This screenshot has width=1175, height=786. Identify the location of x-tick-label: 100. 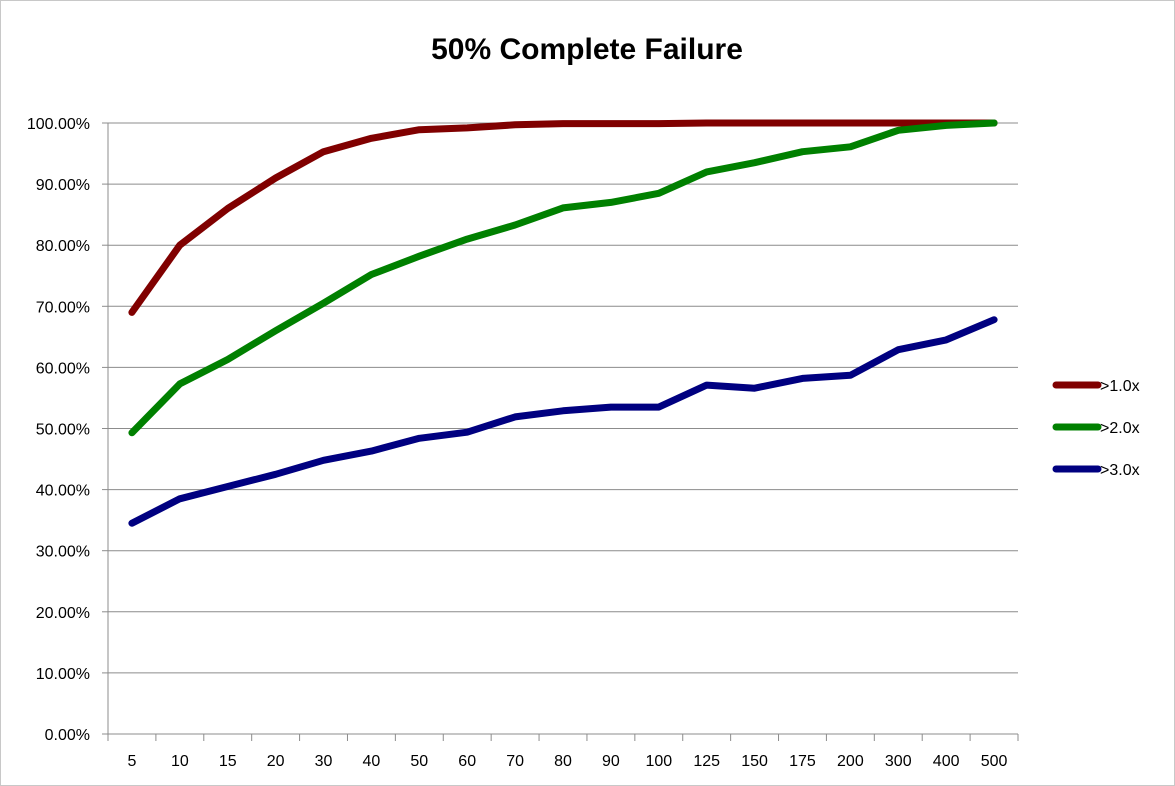
(658, 761).